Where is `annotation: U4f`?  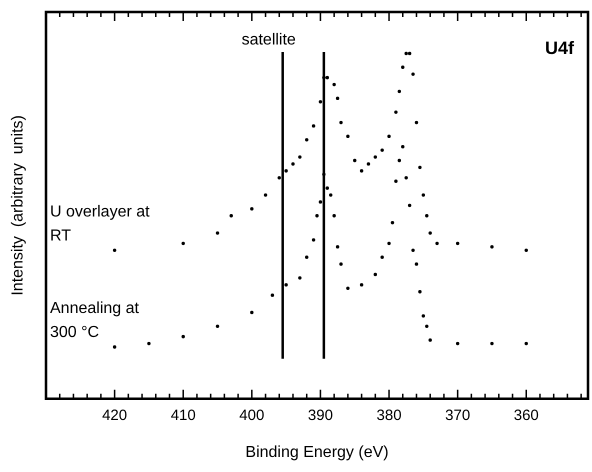
annotation: U4f is located at coordinates (559, 48).